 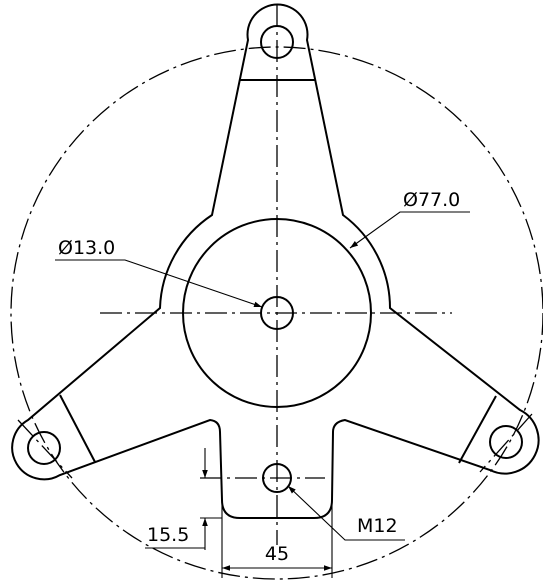 What do you see at coordinates (377, 526) in the screenshot?
I see `dimension-label: M12` at bounding box center [377, 526].